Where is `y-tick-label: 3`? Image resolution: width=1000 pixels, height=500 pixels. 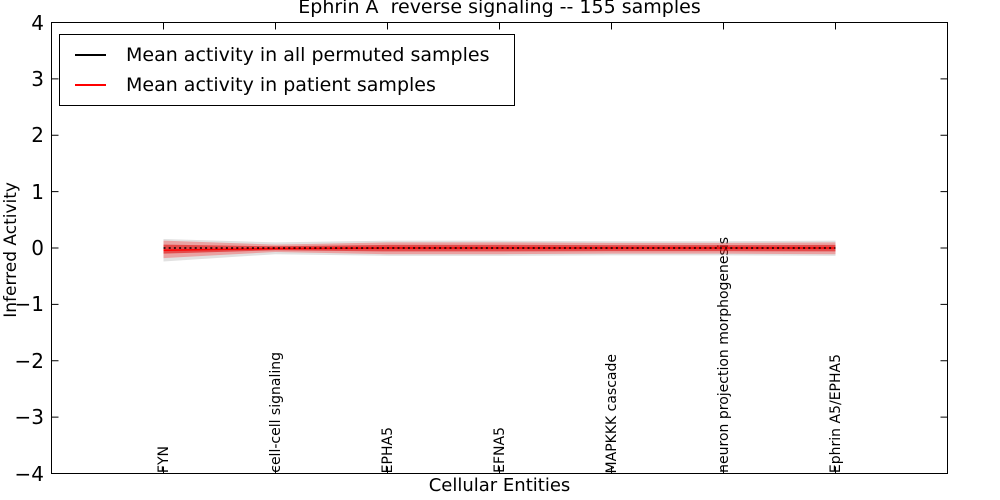
y-tick-label: 3 is located at coordinates (37, 78).